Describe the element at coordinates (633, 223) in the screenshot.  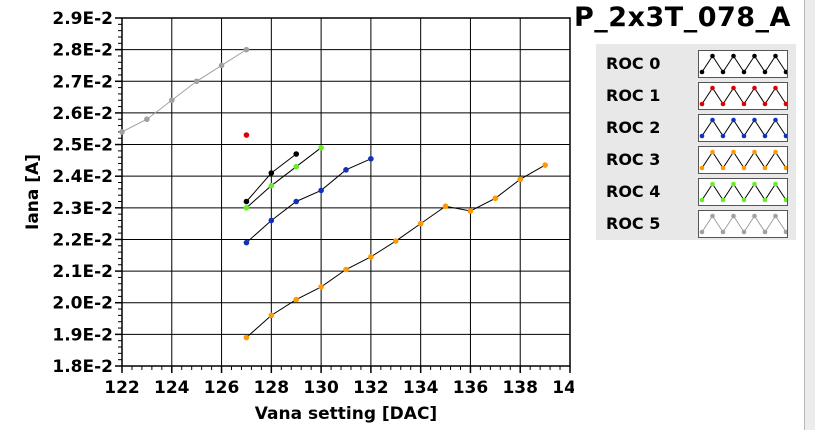
I see `legend-label: ROC 5` at that location.